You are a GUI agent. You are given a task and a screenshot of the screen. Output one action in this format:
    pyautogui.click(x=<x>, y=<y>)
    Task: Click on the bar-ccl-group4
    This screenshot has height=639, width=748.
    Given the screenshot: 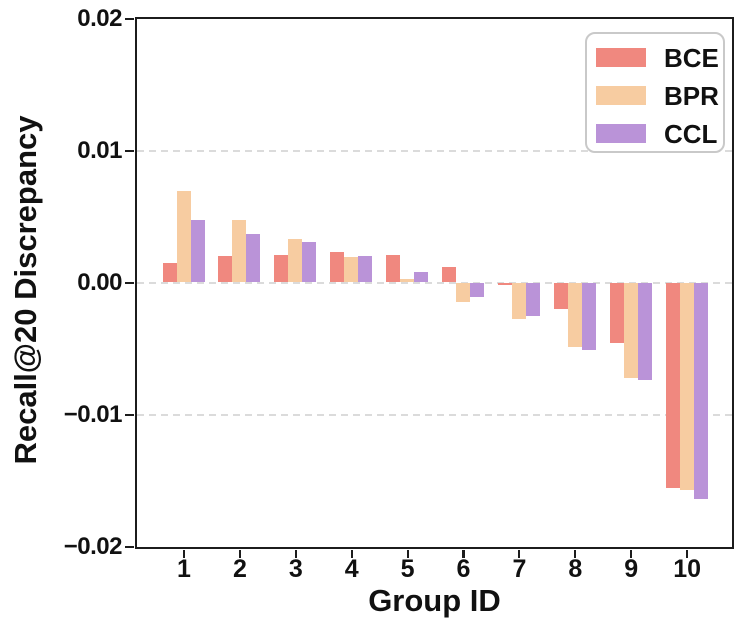 What is the action you would take?
    pyautogui.click(x=365, y=269)
    